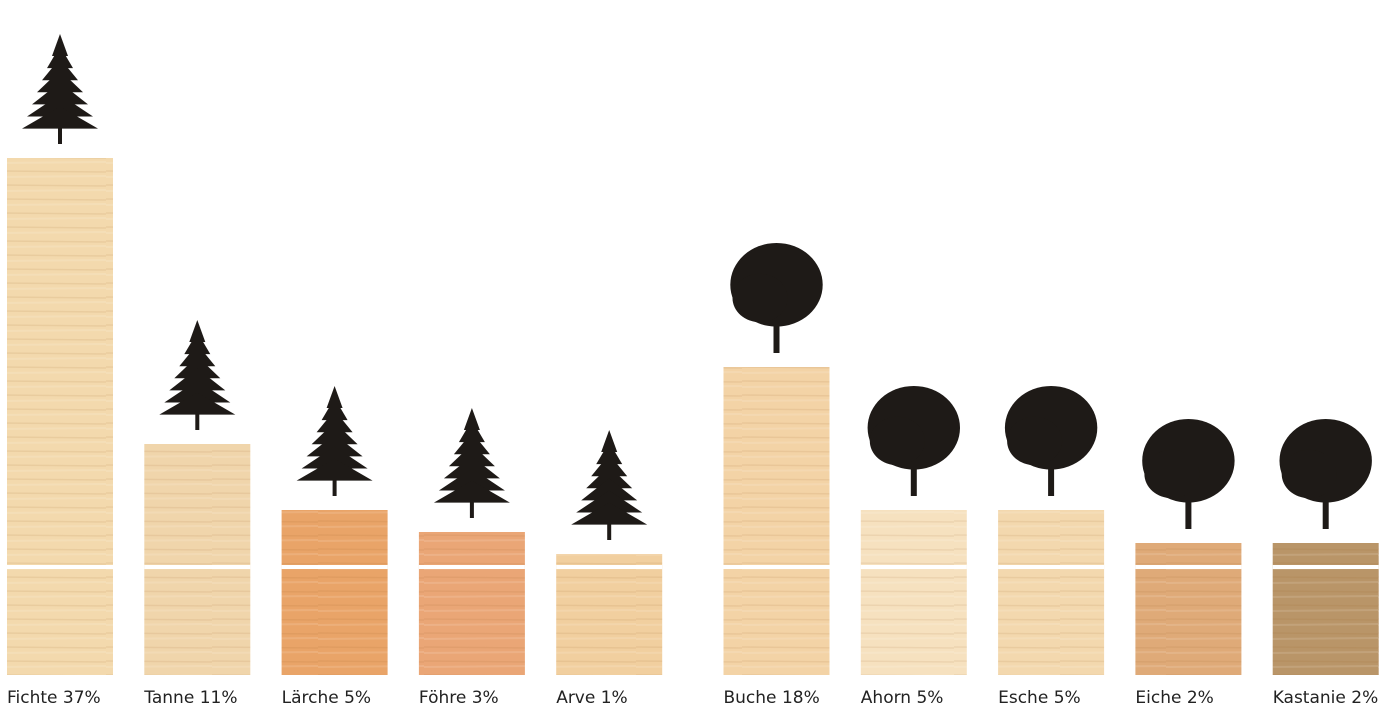 The image size is (1398, 707). I want to click on value-label: 1%, so click(614, 697).